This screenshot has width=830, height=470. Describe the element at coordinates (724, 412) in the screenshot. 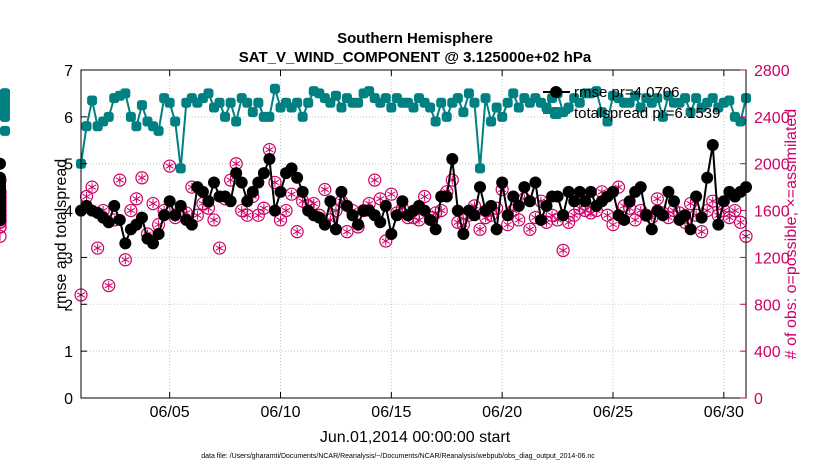

I see `x-tick-label: 06/30` at that location.